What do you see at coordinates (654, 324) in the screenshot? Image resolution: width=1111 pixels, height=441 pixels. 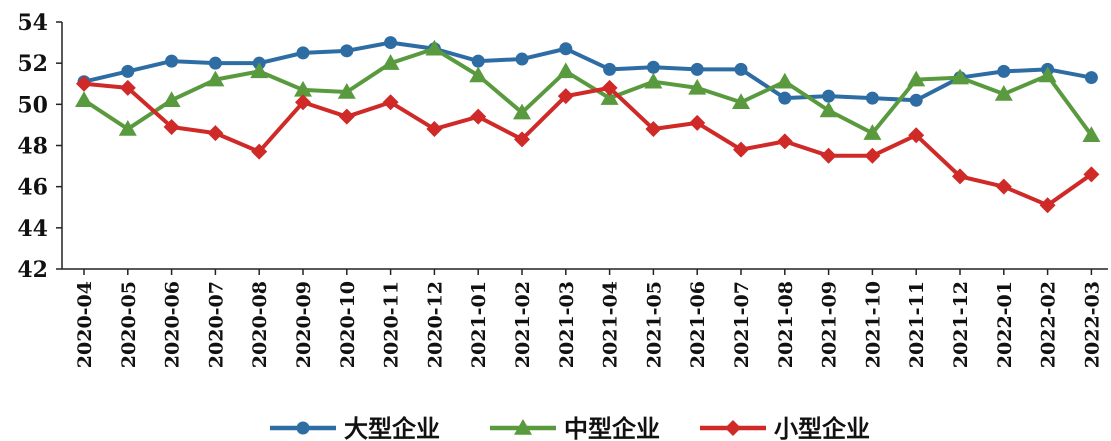 I see `x-tick-label: 2021-05` at bounding box center [654, 324].